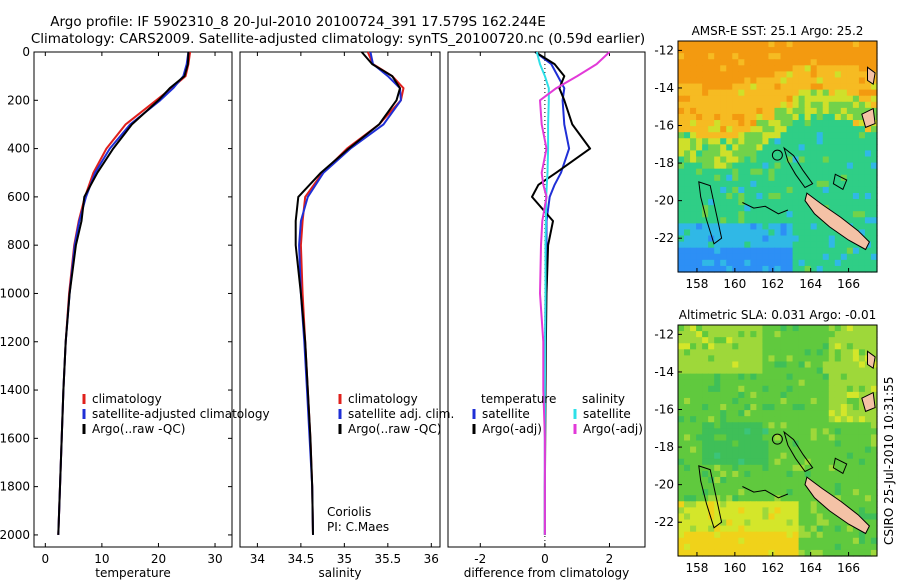 This screenshot has width=900, height=580. I want to click on sla-reef-bellona, so click(765, 492).